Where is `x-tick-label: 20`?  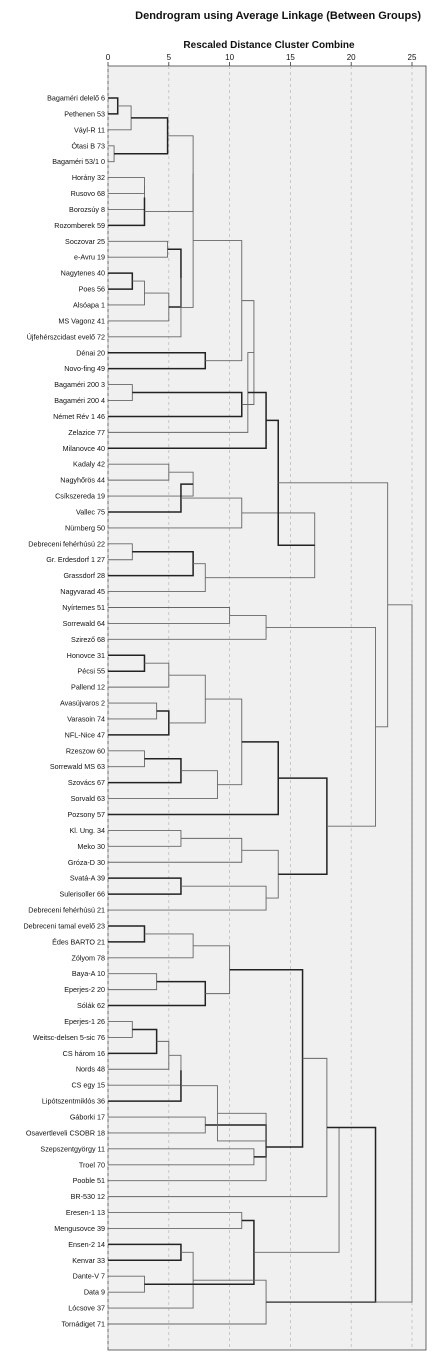
x-tick-label: 20 is located at coordinates (351, 57).